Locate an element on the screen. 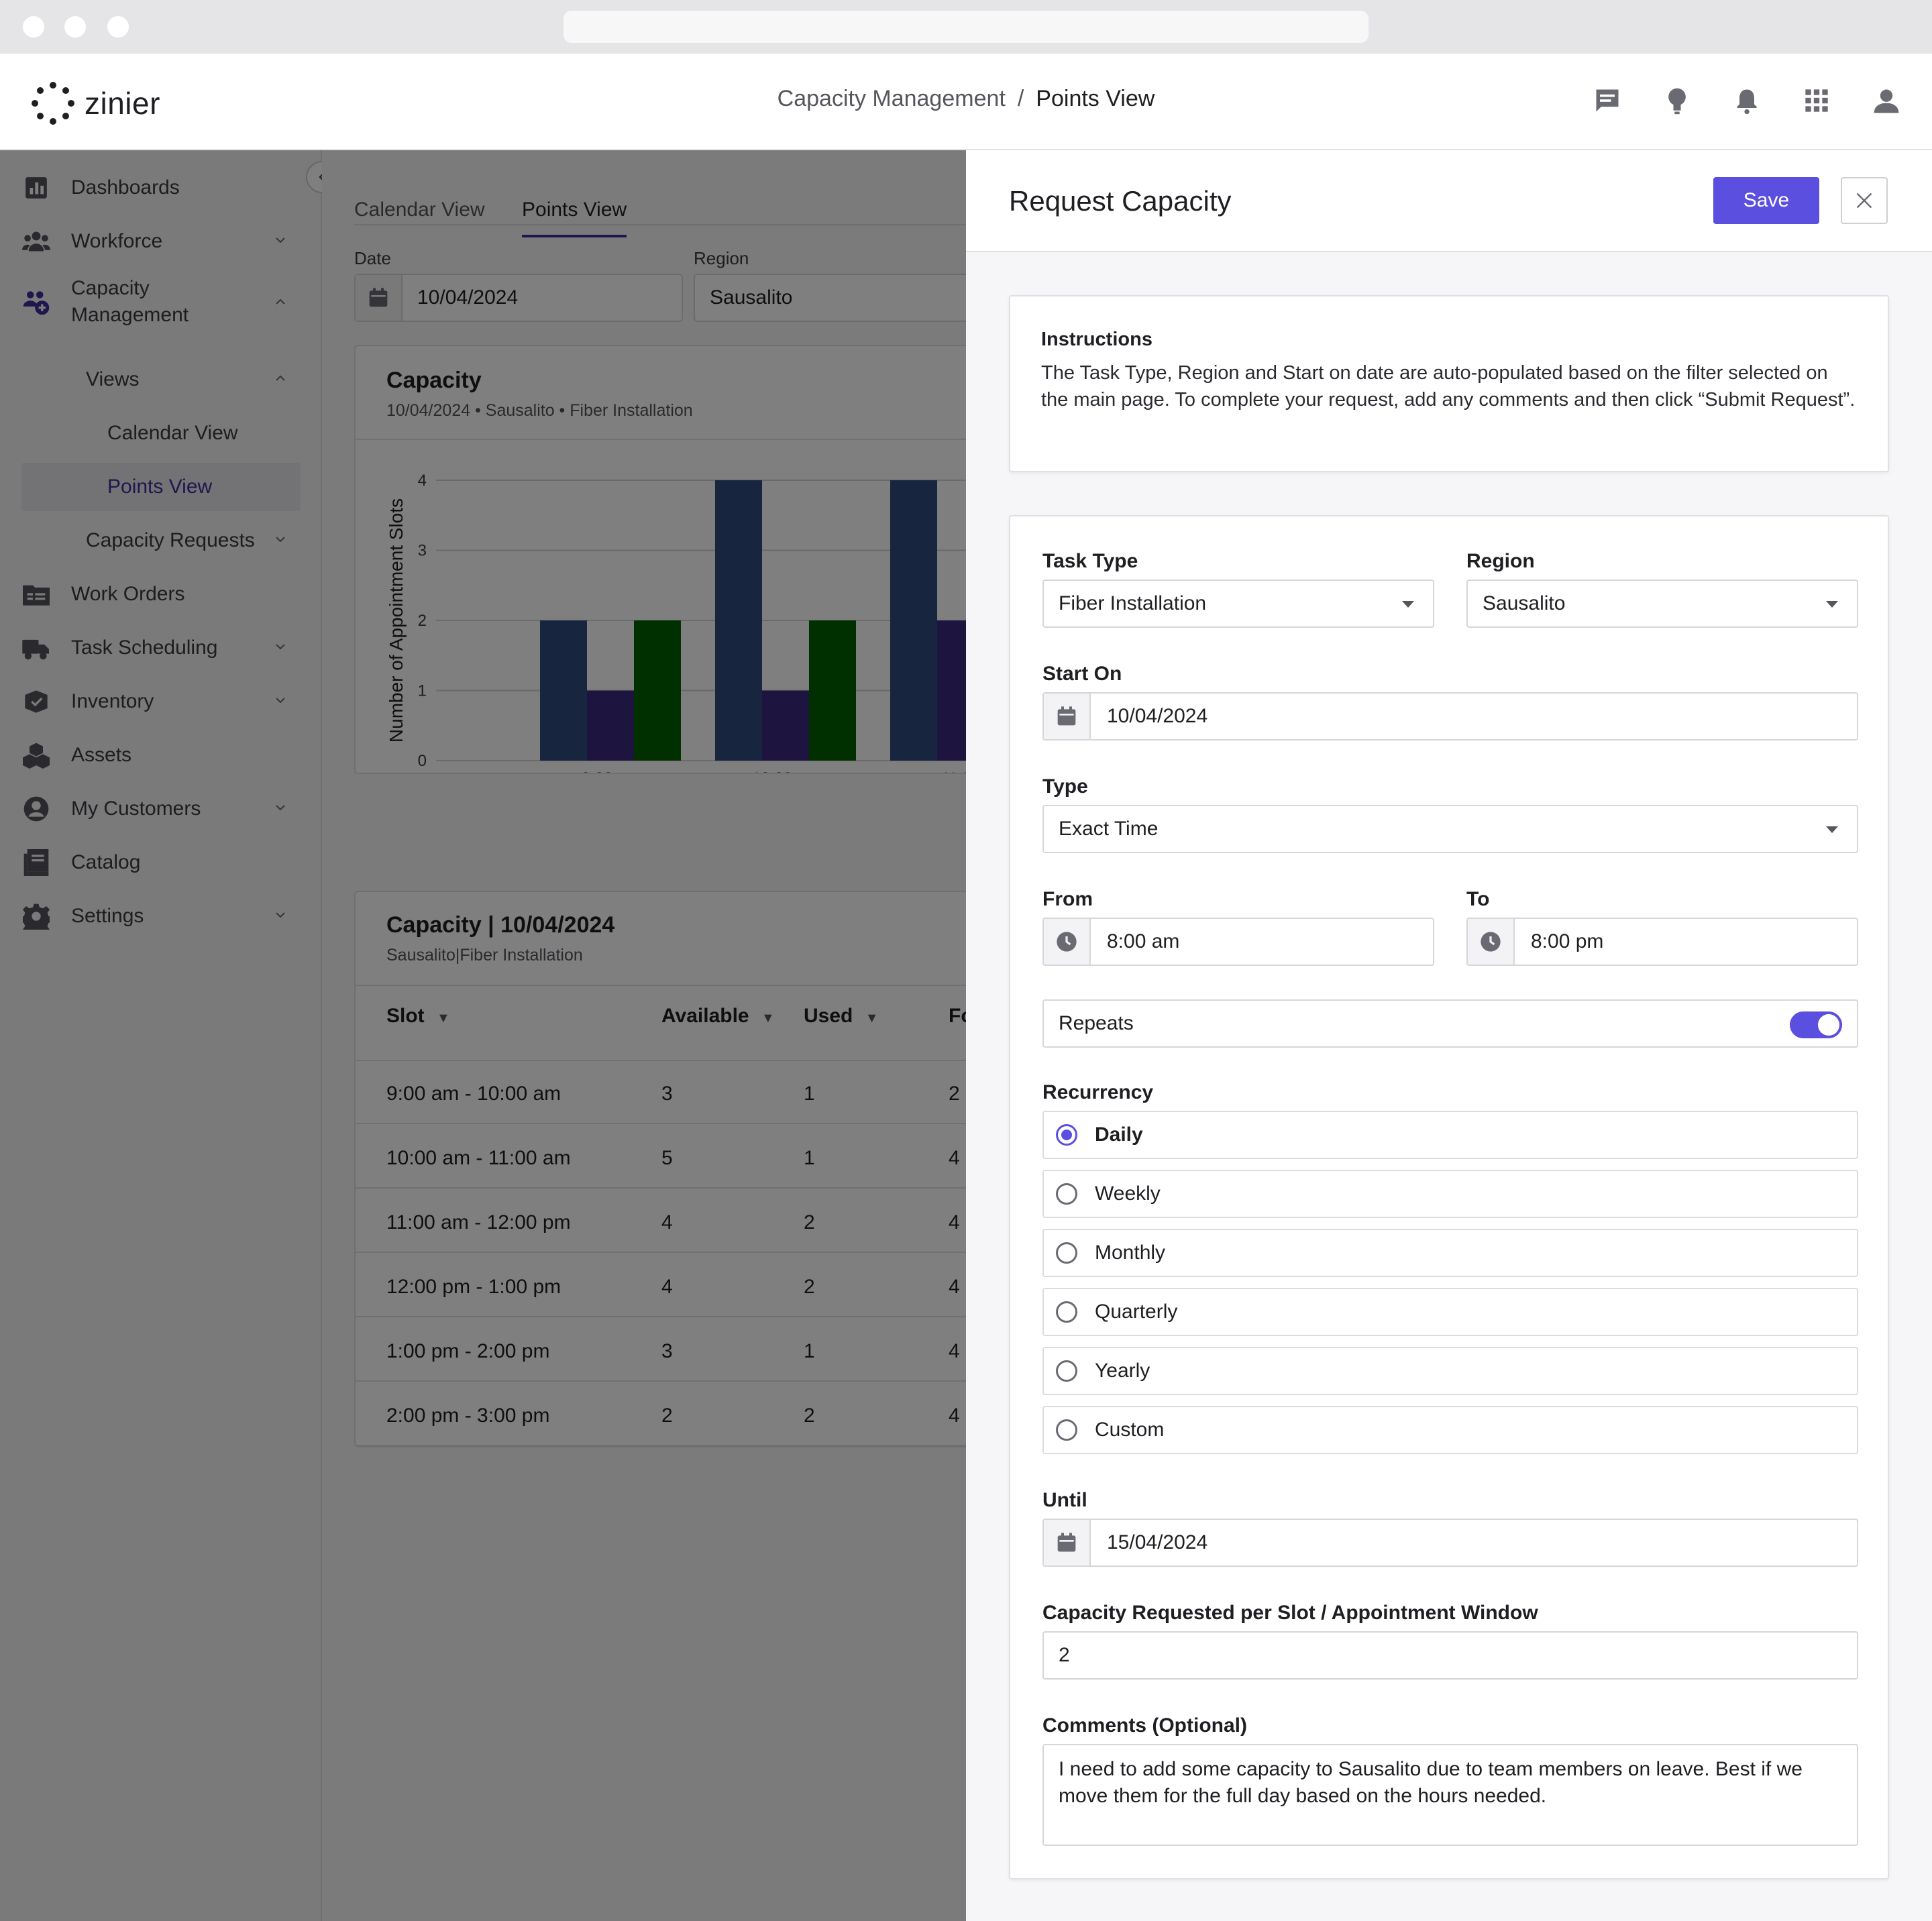 This screenshot has width=1932, height=1921. repeats-row: Repeats is located at coordinates (1450, 1023).